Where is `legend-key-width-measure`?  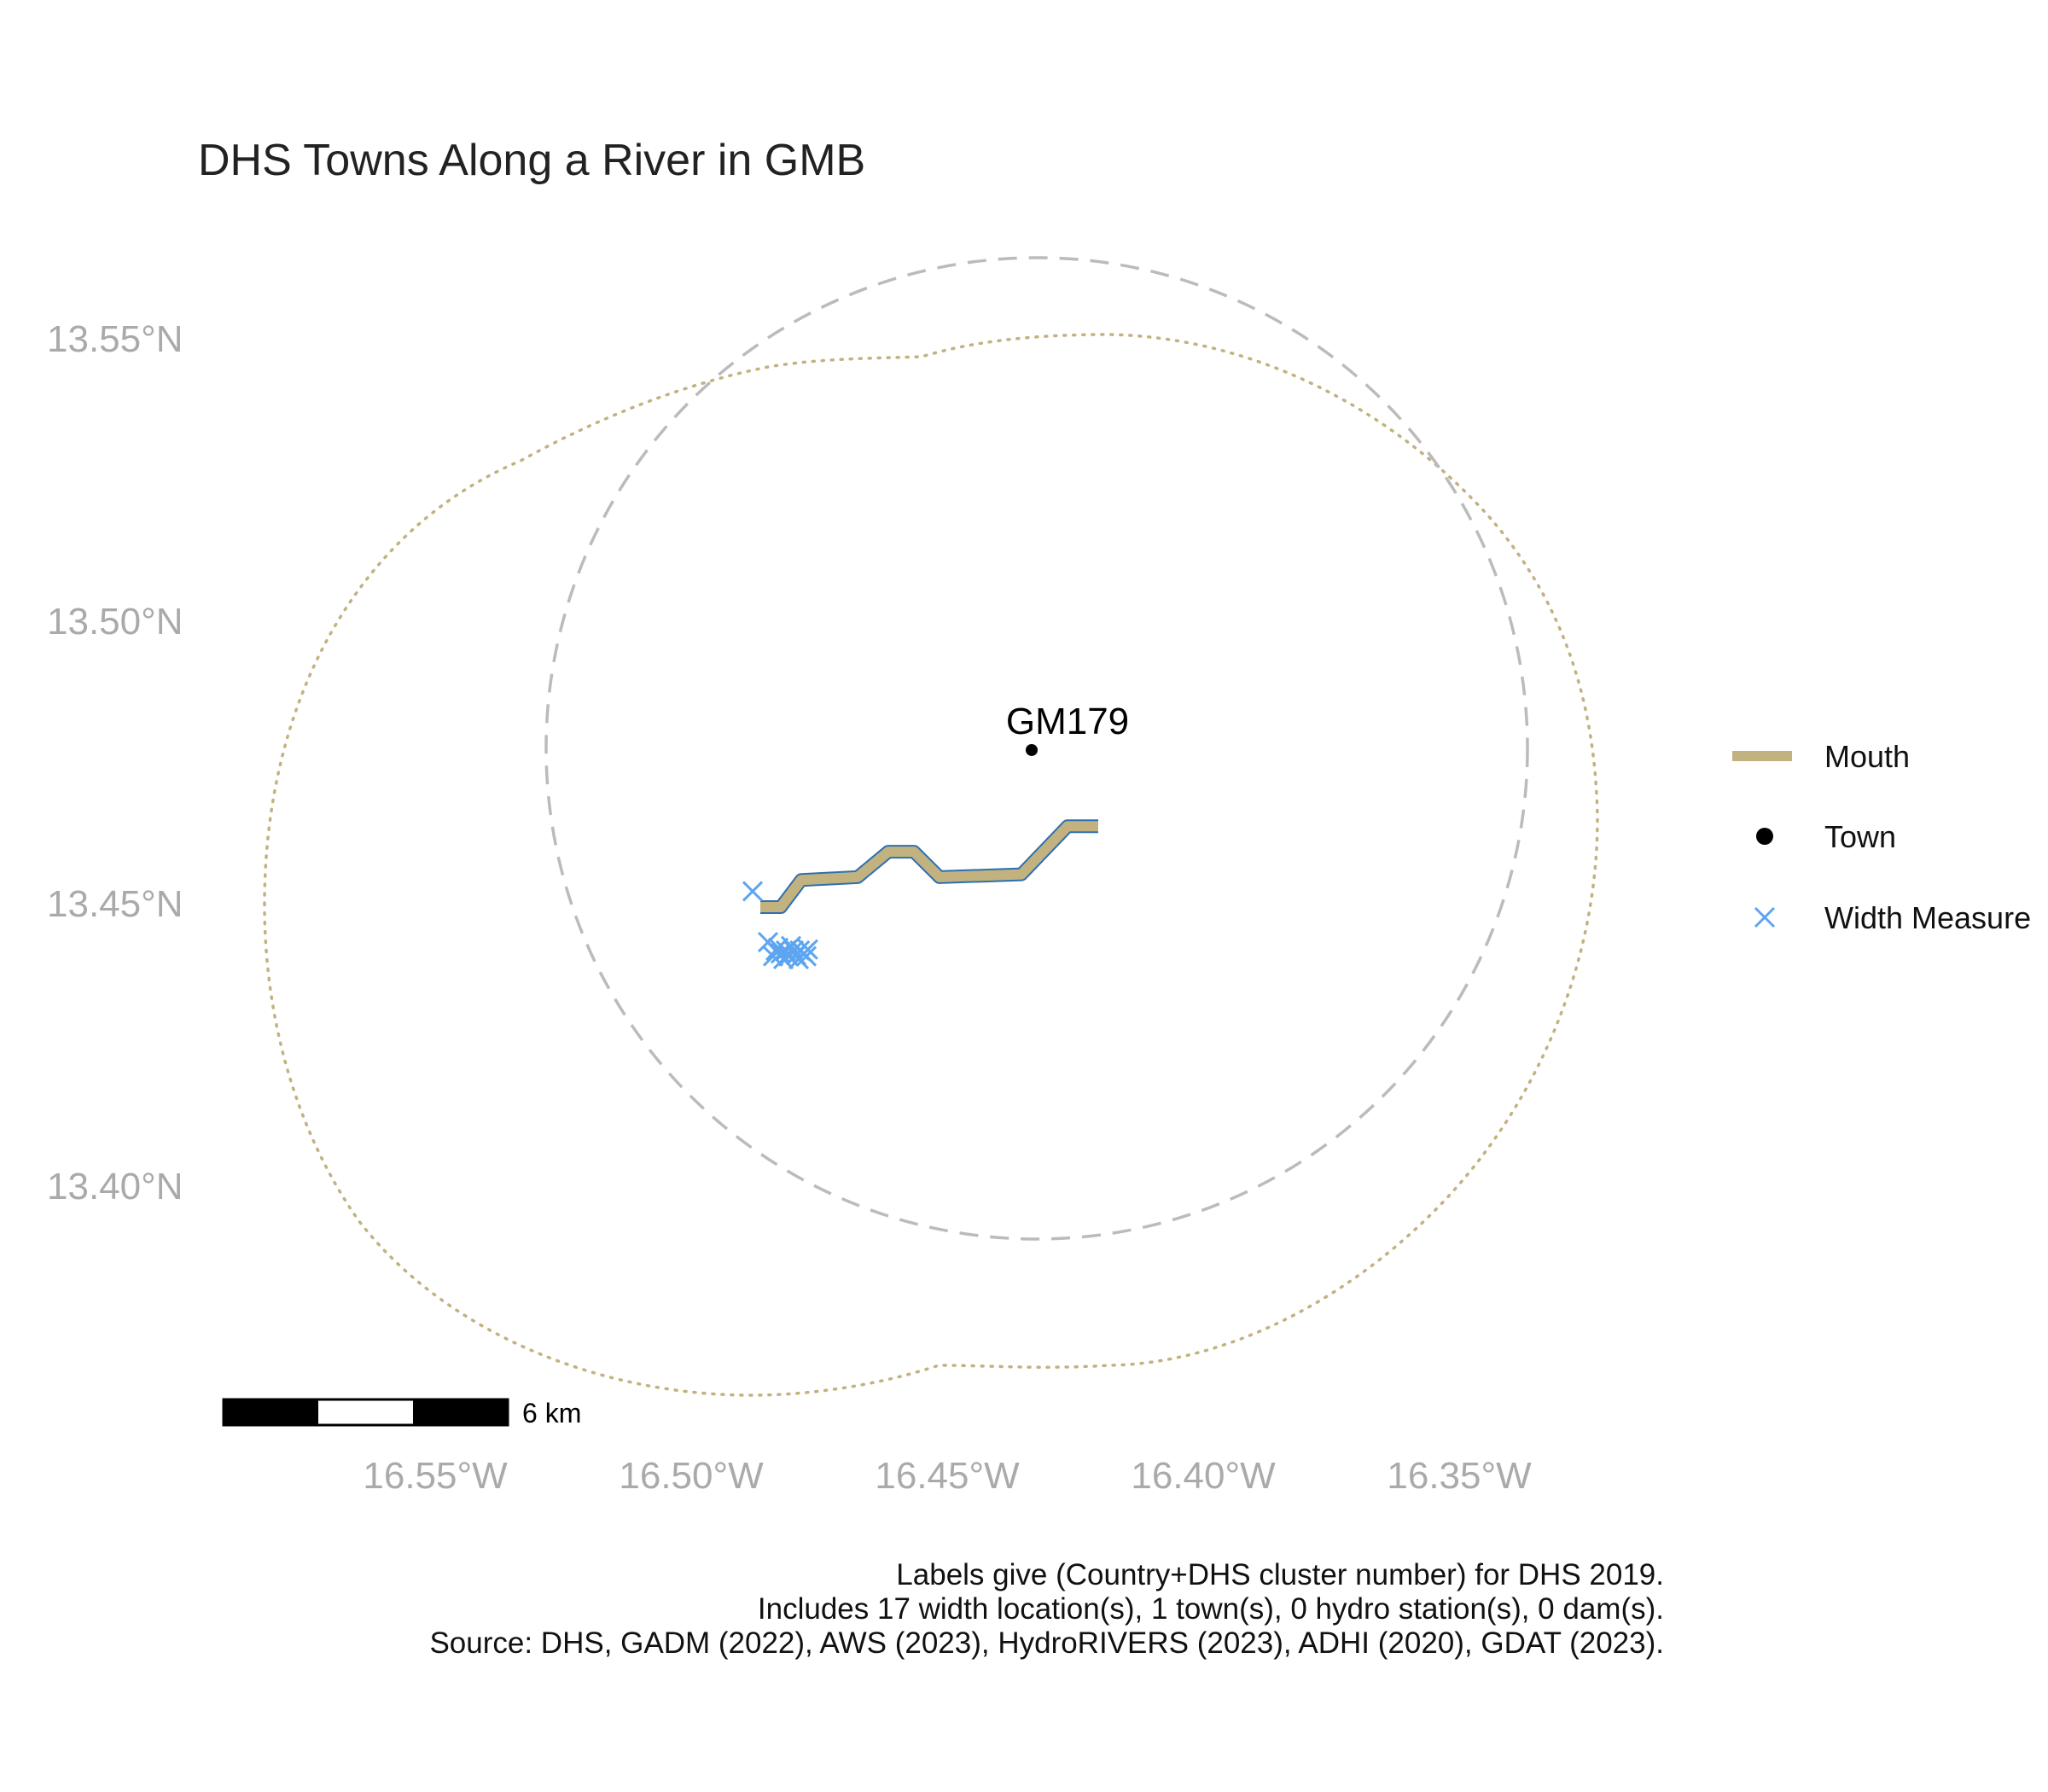
legend-key-width-measure is located at coordinates (1765, 917).